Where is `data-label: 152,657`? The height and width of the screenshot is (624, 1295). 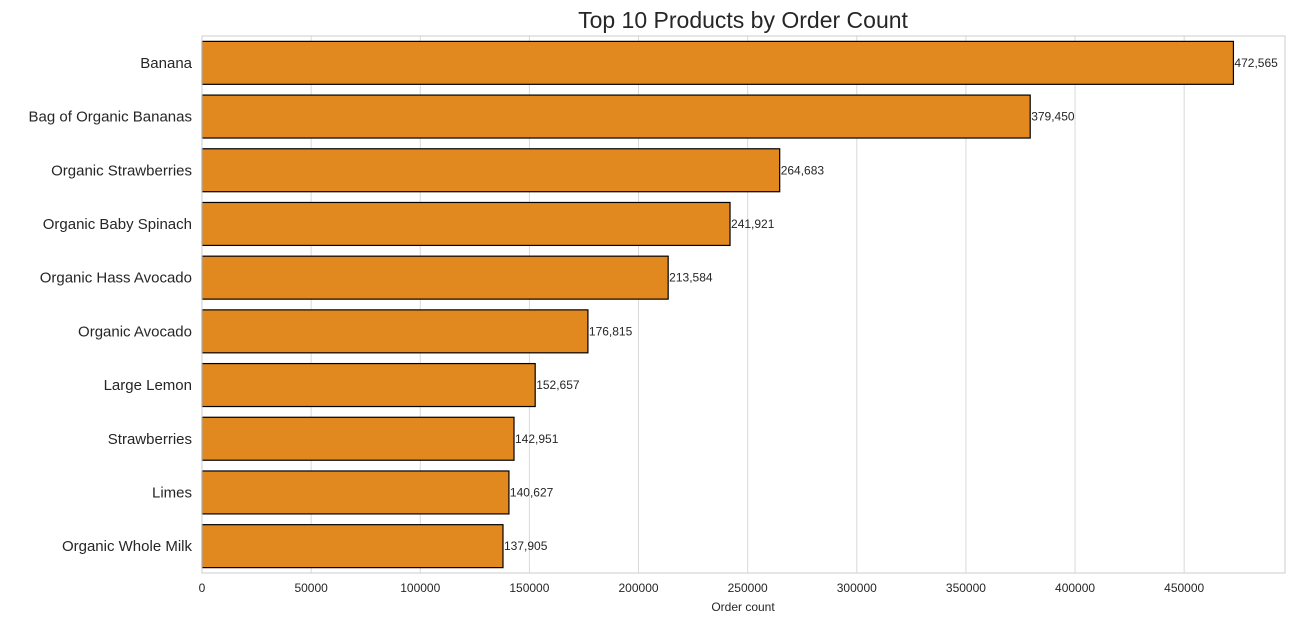 data-label: 152,657 is located at coordinates (558, 385).